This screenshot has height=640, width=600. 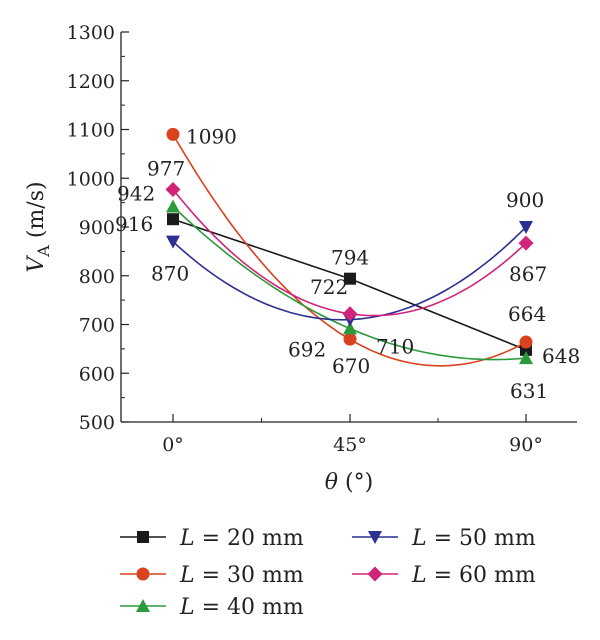 What do you see at coordinates (170, 274) in the screenshot?
I see `data-label: 870` at bounding box center [170, 274].